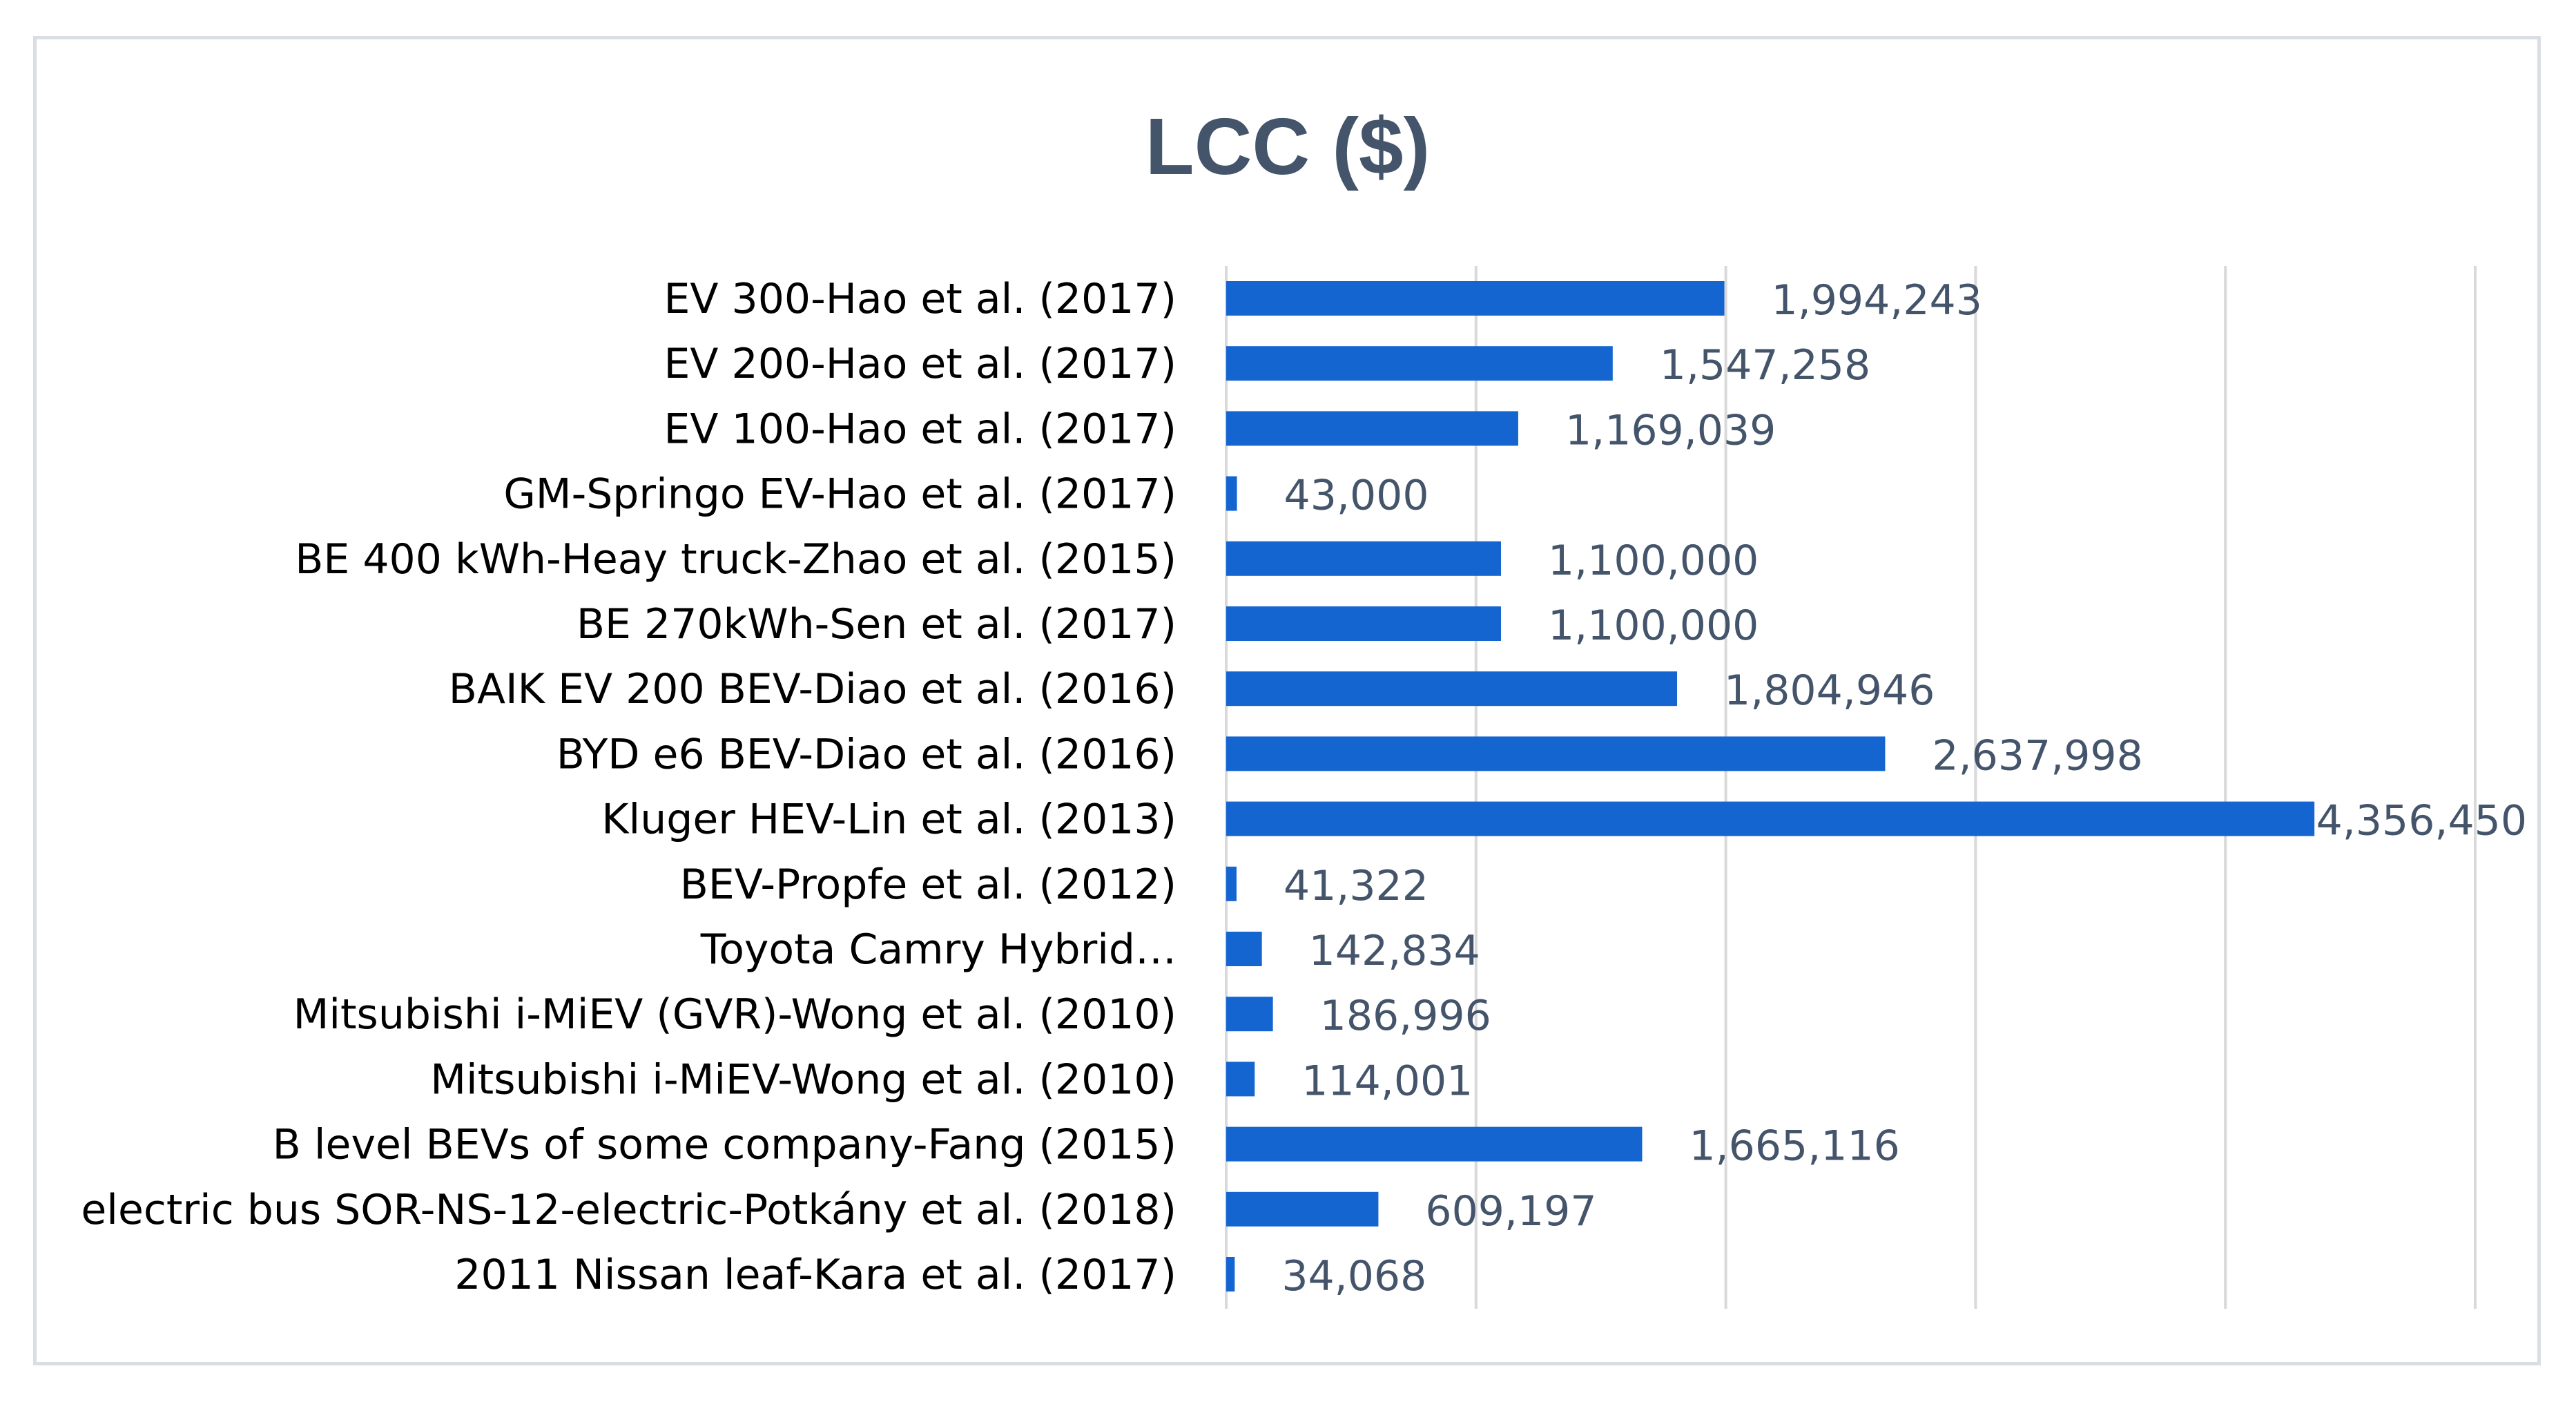  What do you see at coordinates (1671, 430) in the screenshot?
I see `data-label: 1,169,039` at bounding box center [1671, 430].